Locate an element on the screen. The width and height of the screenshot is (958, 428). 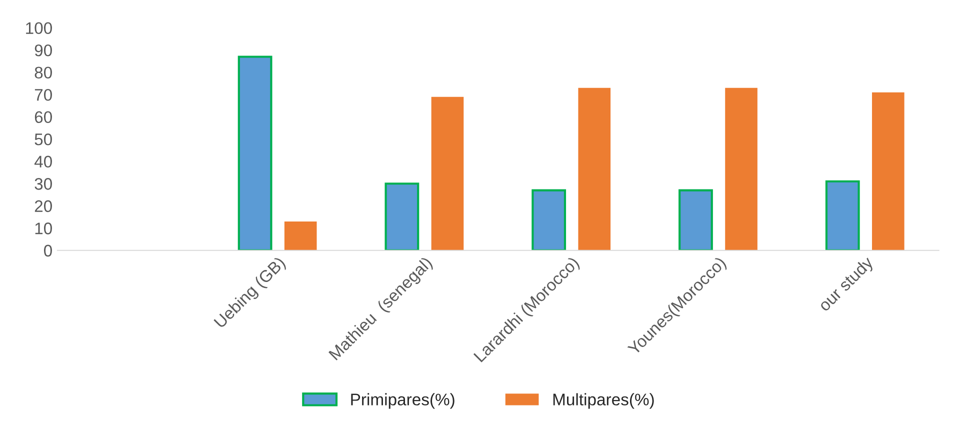
y-tick-label: 20 is located at coordinates (43, 206).